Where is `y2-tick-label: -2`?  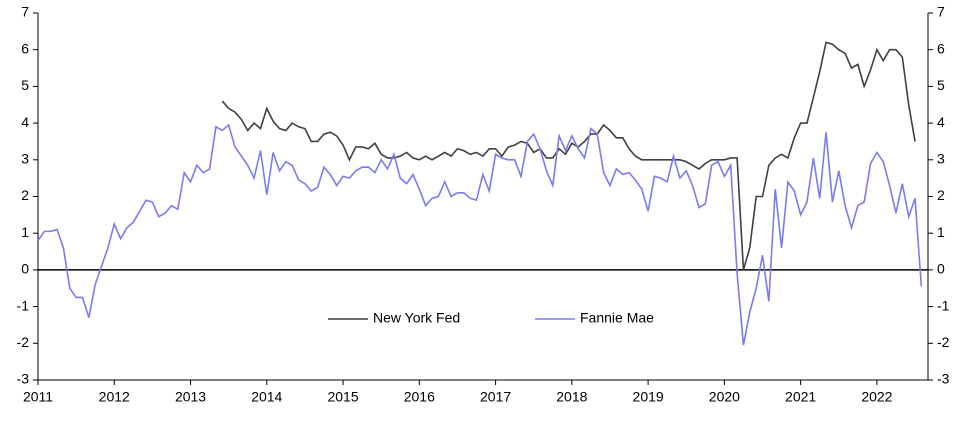 y2-tick-label: -2 is located at coordinates (943, 342).